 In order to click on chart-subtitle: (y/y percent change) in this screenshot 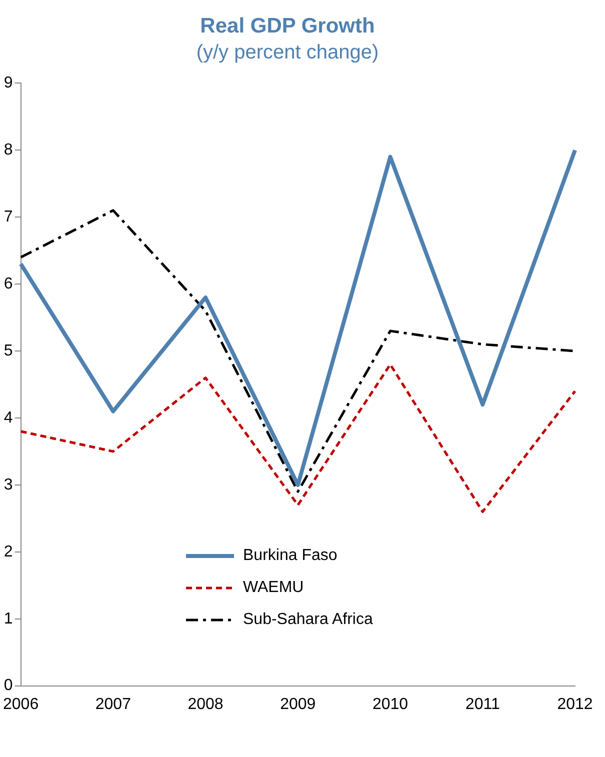, I will do `click(287, 53)`.